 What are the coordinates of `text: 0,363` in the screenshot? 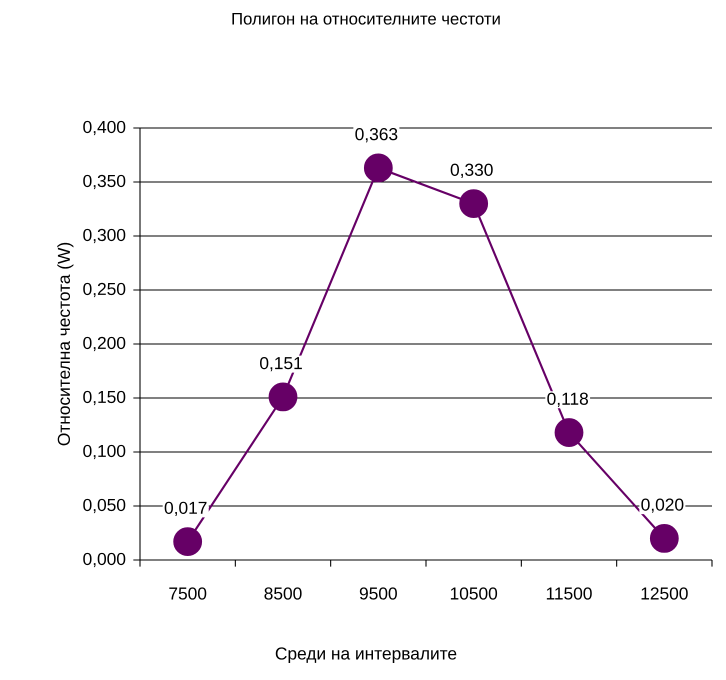 It's located at (376, 135).